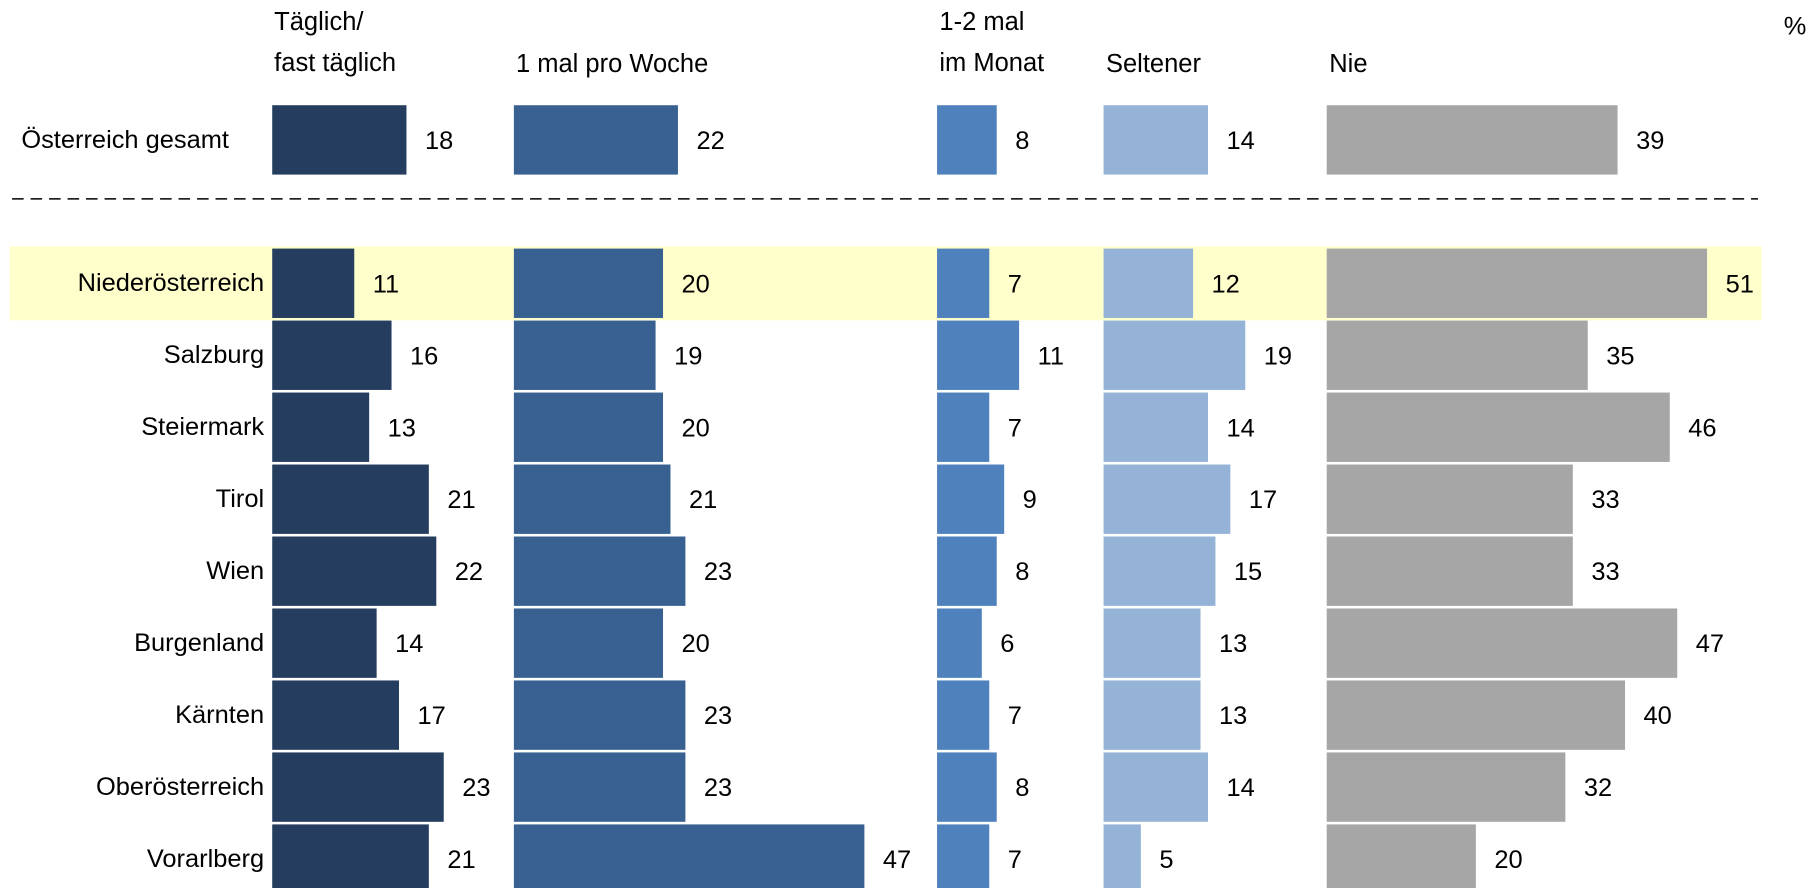  Describe the element at coordinates (235, 571) in the screenshot. I see `category-label: Wien` at that location.